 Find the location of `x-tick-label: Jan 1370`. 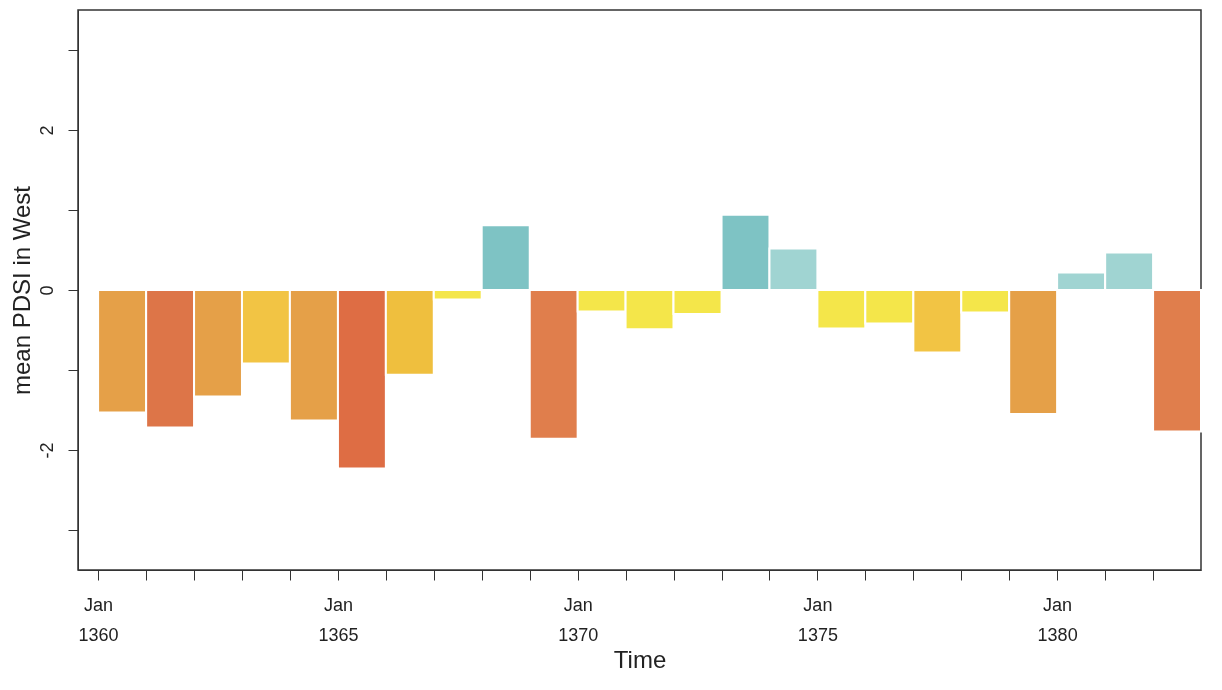

x-tick-label: Jan 1370 is located at coordinates (578, 619).